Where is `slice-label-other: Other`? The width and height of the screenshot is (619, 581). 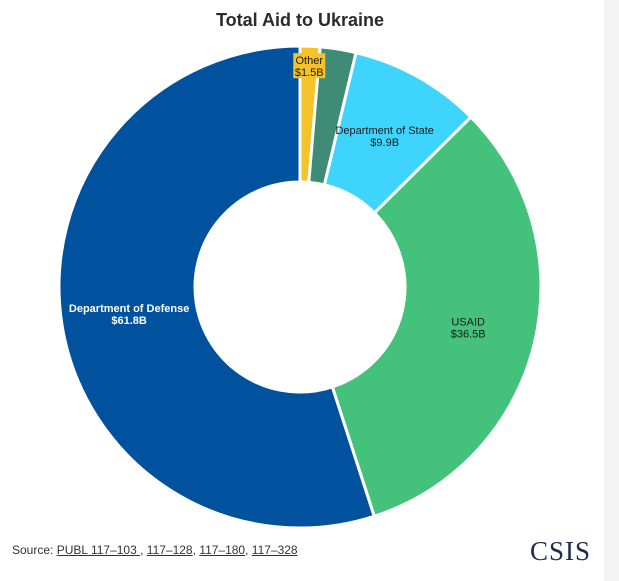 slice-label-other: Other is located at coordinates (310, 61).